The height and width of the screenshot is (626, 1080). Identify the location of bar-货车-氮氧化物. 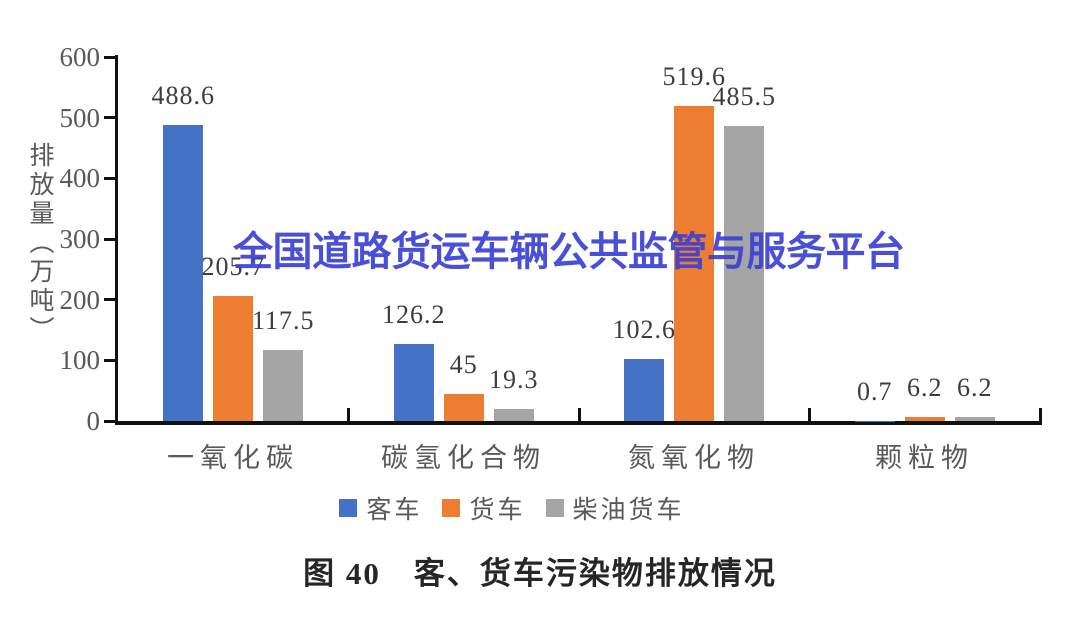
(694, 263).